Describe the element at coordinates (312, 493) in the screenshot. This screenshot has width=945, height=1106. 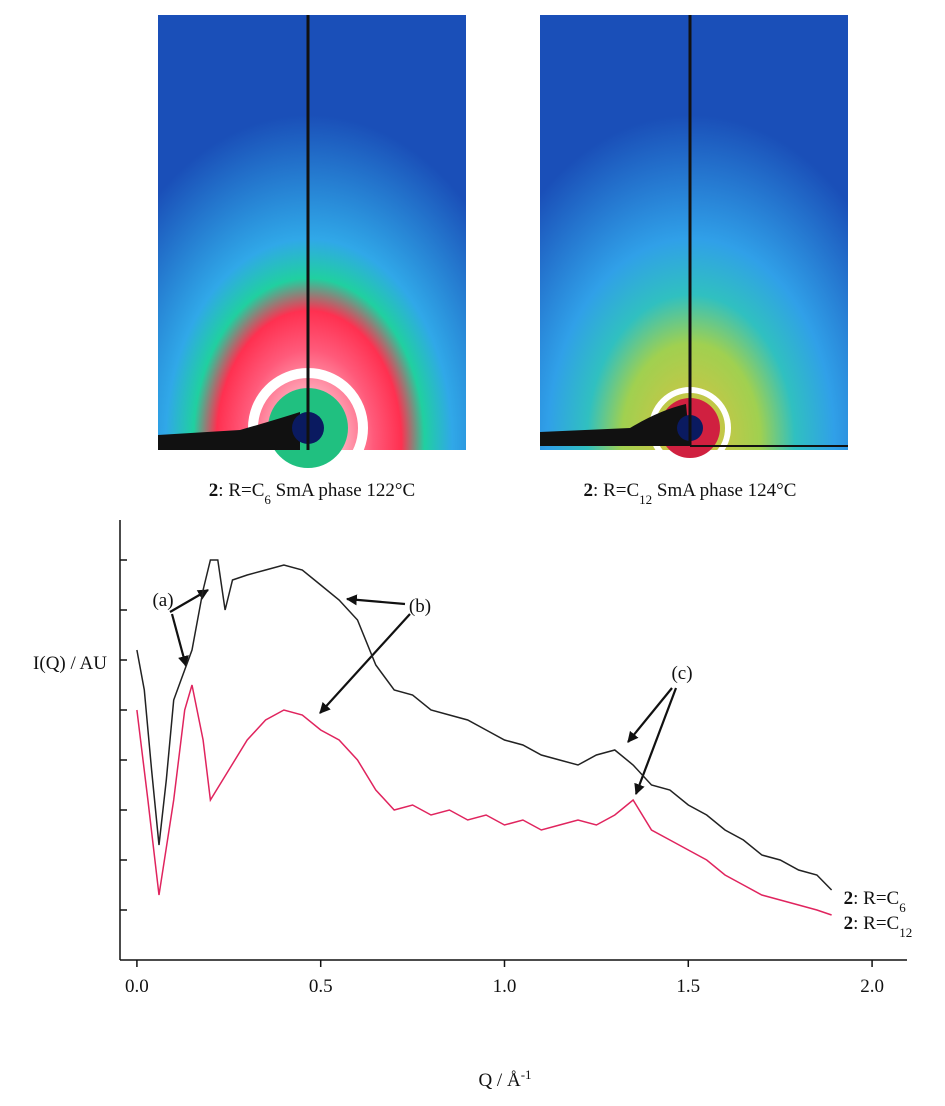
I see `image-caption: 2: R=C6 SmA phase 122°C` at that location.